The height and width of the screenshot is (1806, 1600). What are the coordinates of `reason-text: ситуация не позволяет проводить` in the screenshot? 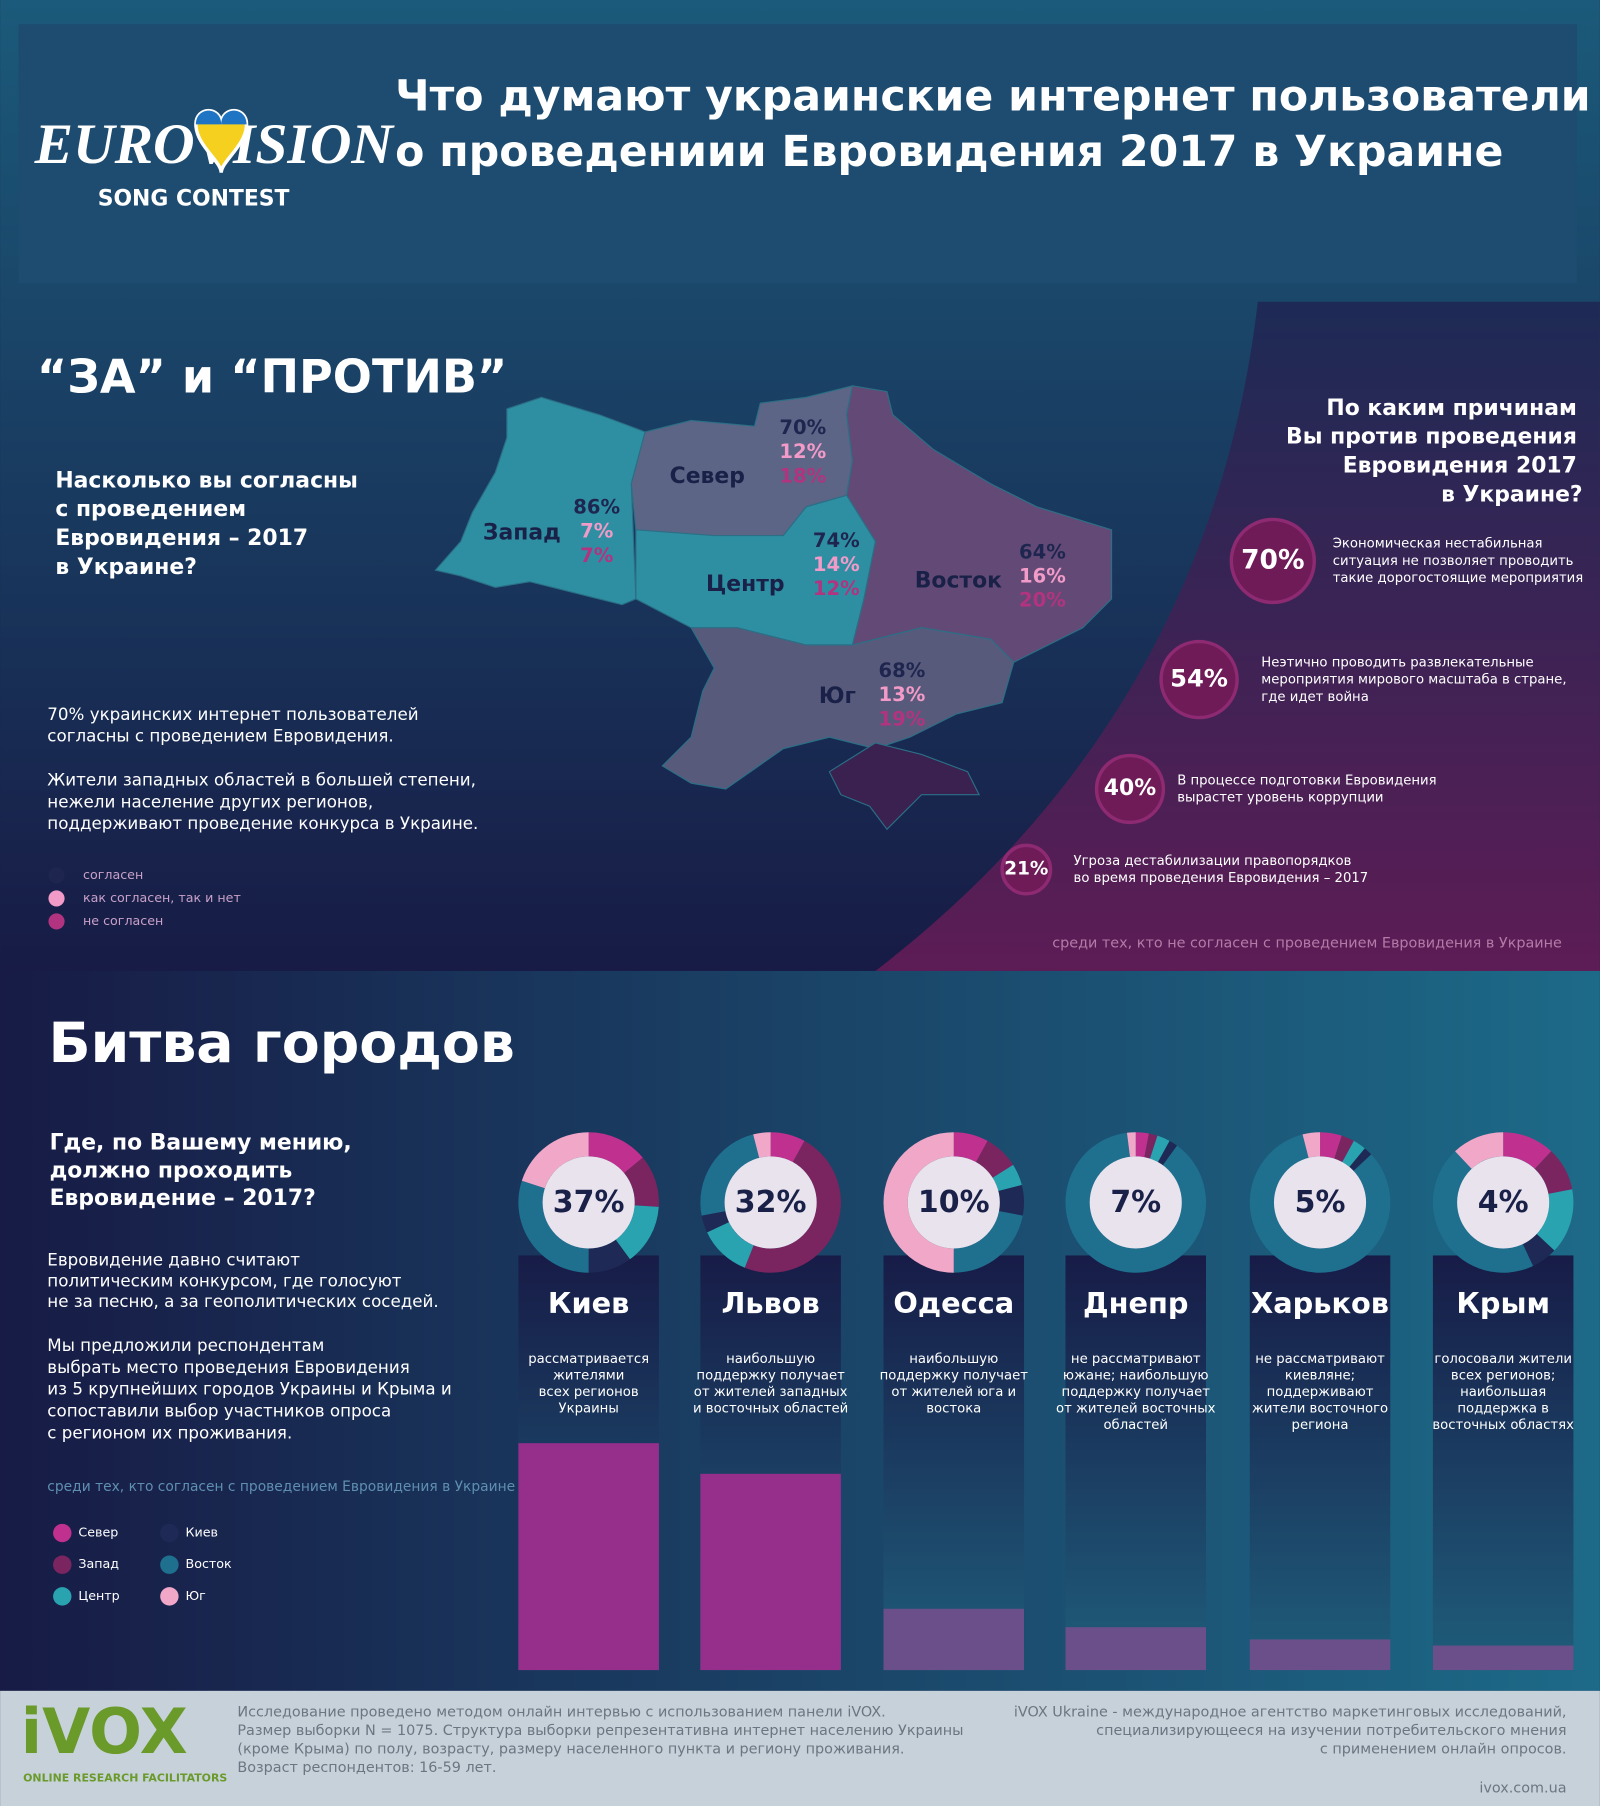 It's located at (1453, 561).